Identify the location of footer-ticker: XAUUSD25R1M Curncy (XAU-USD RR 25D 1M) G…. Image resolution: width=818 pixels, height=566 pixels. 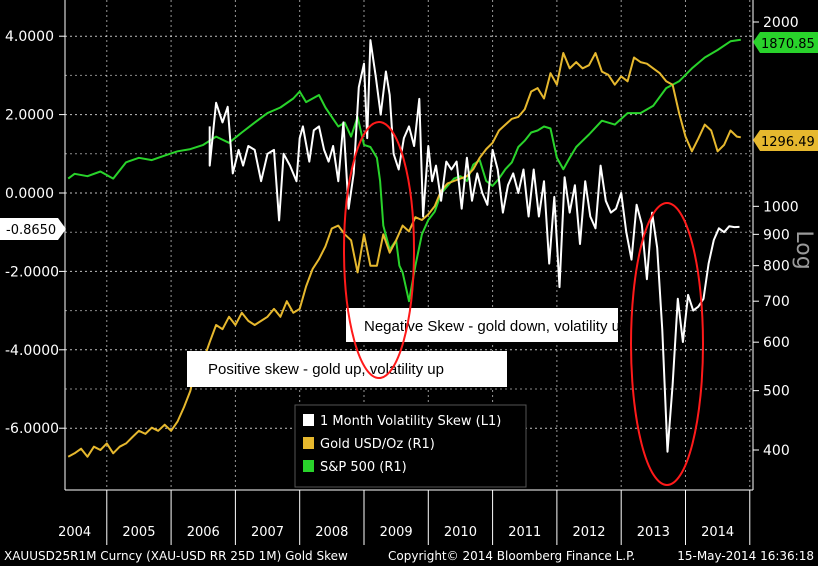
(176, 556).